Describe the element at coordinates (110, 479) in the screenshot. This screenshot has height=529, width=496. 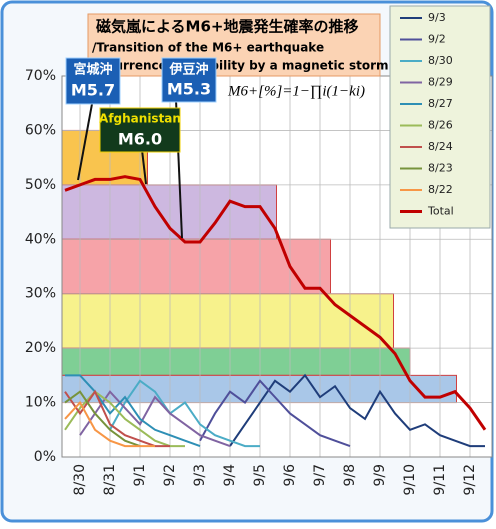
I see `x-tick-label: 8/31` at that location.